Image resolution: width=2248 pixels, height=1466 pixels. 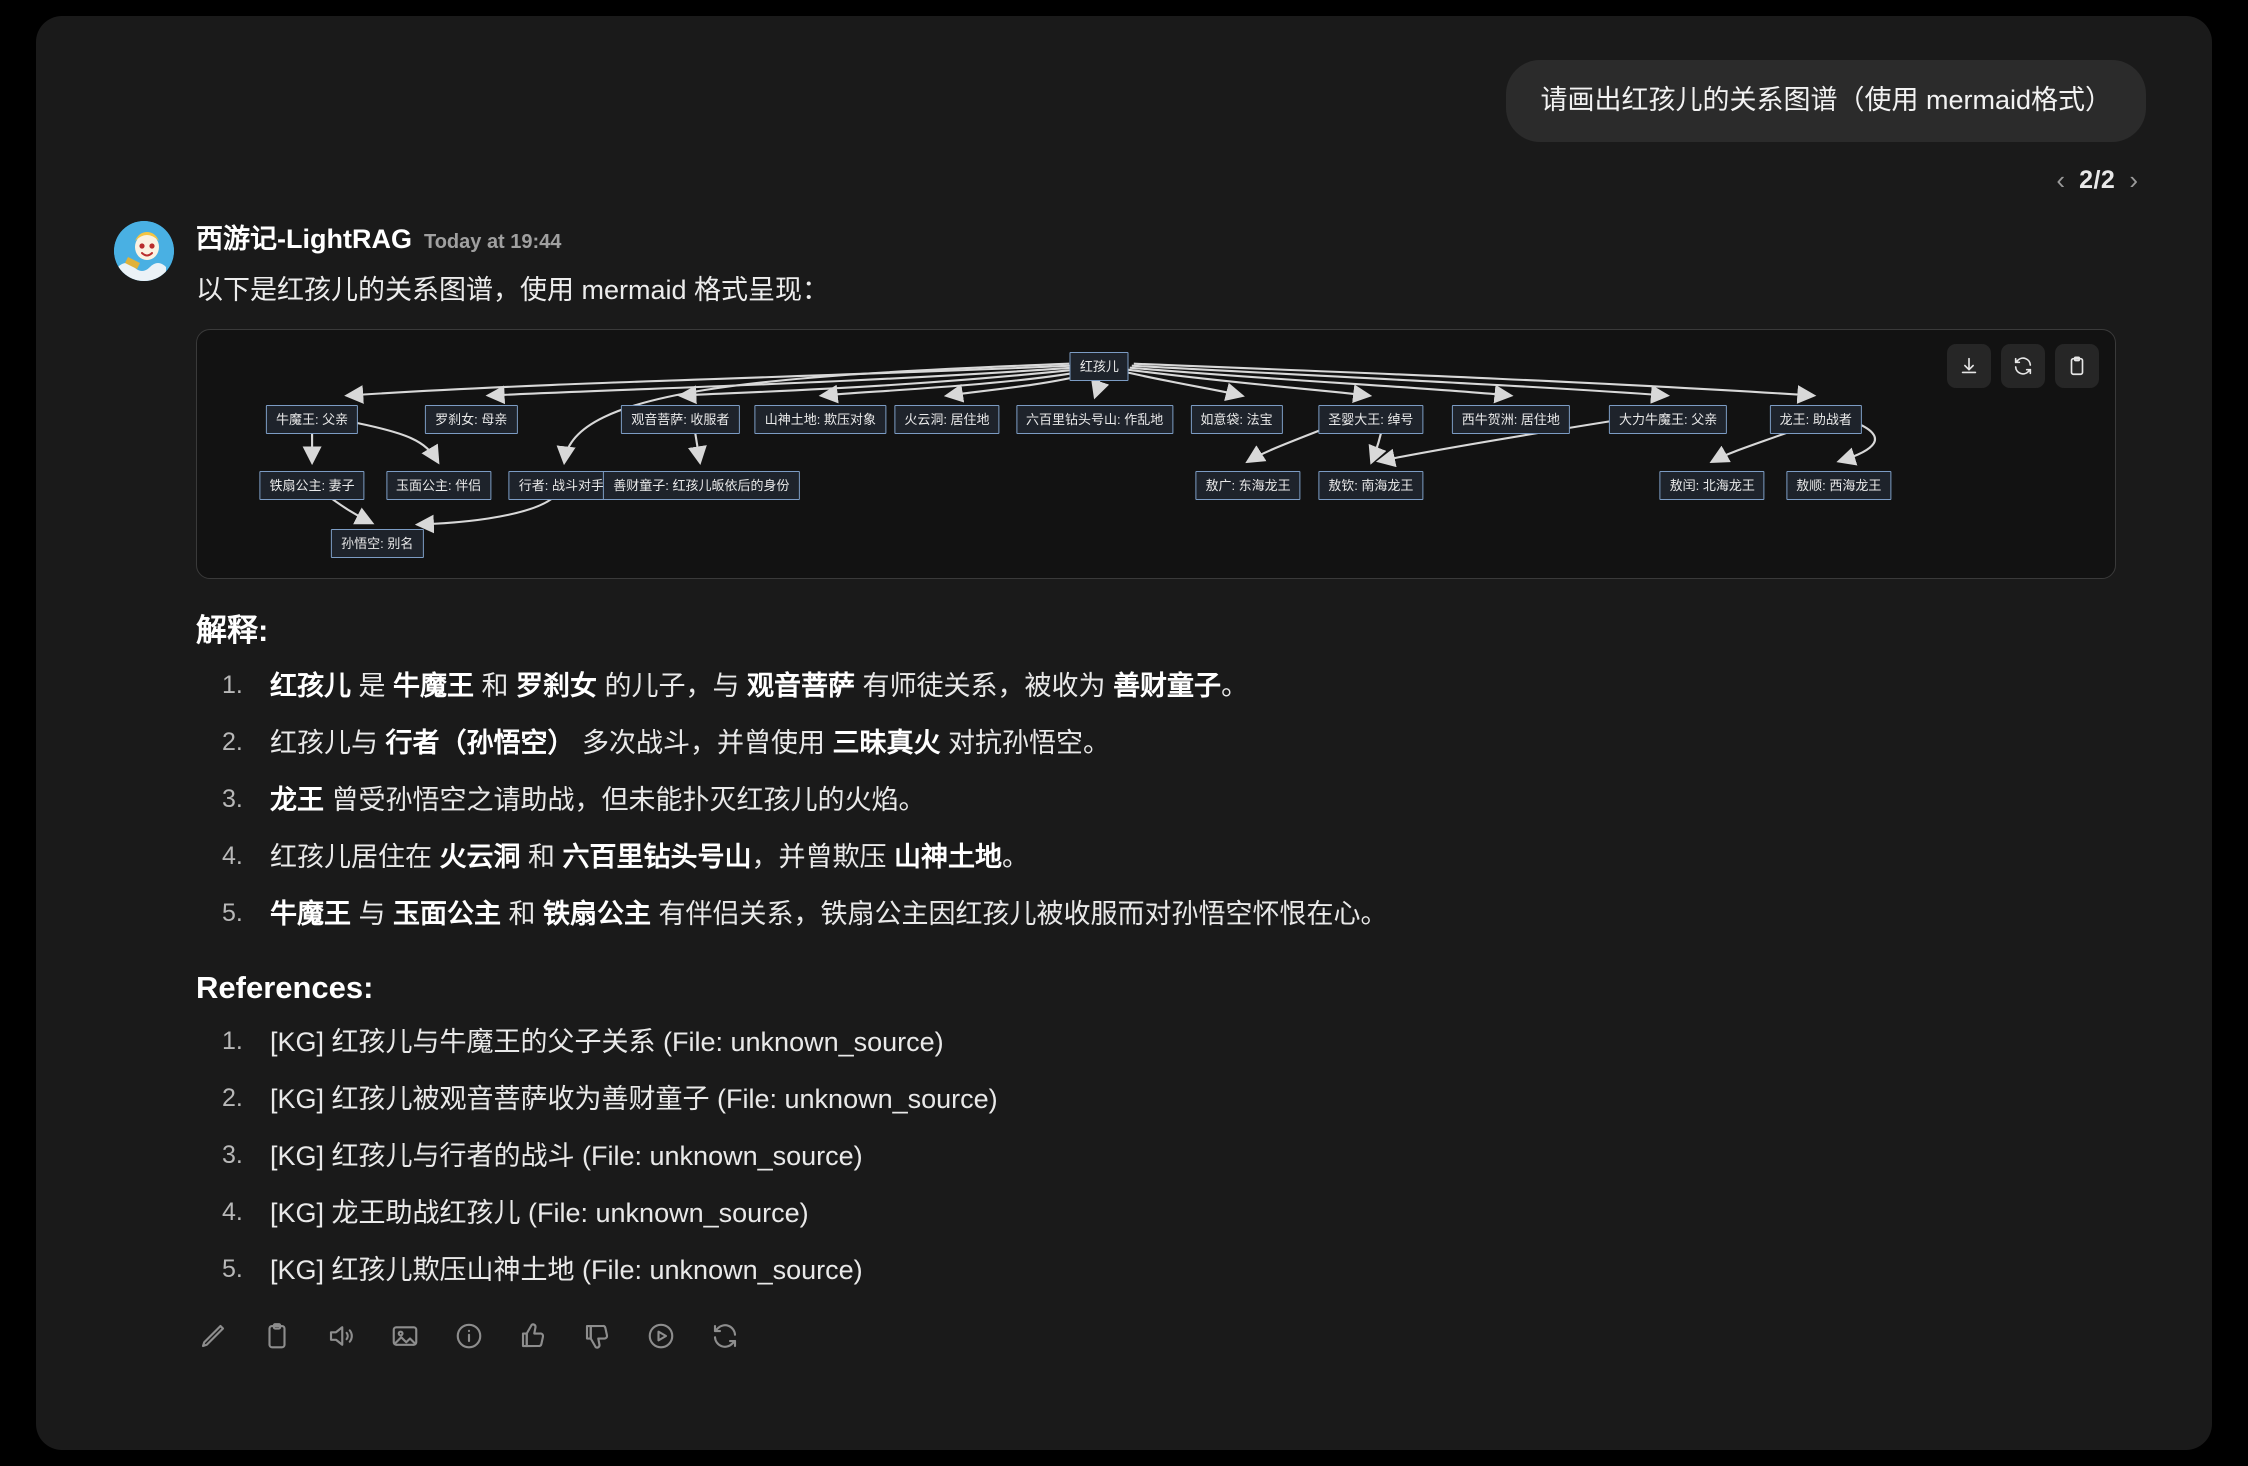 What do you see at coordinates (1969, 365) in the screenshot?
I see `download-icon` at bounding box center [1969, 365].